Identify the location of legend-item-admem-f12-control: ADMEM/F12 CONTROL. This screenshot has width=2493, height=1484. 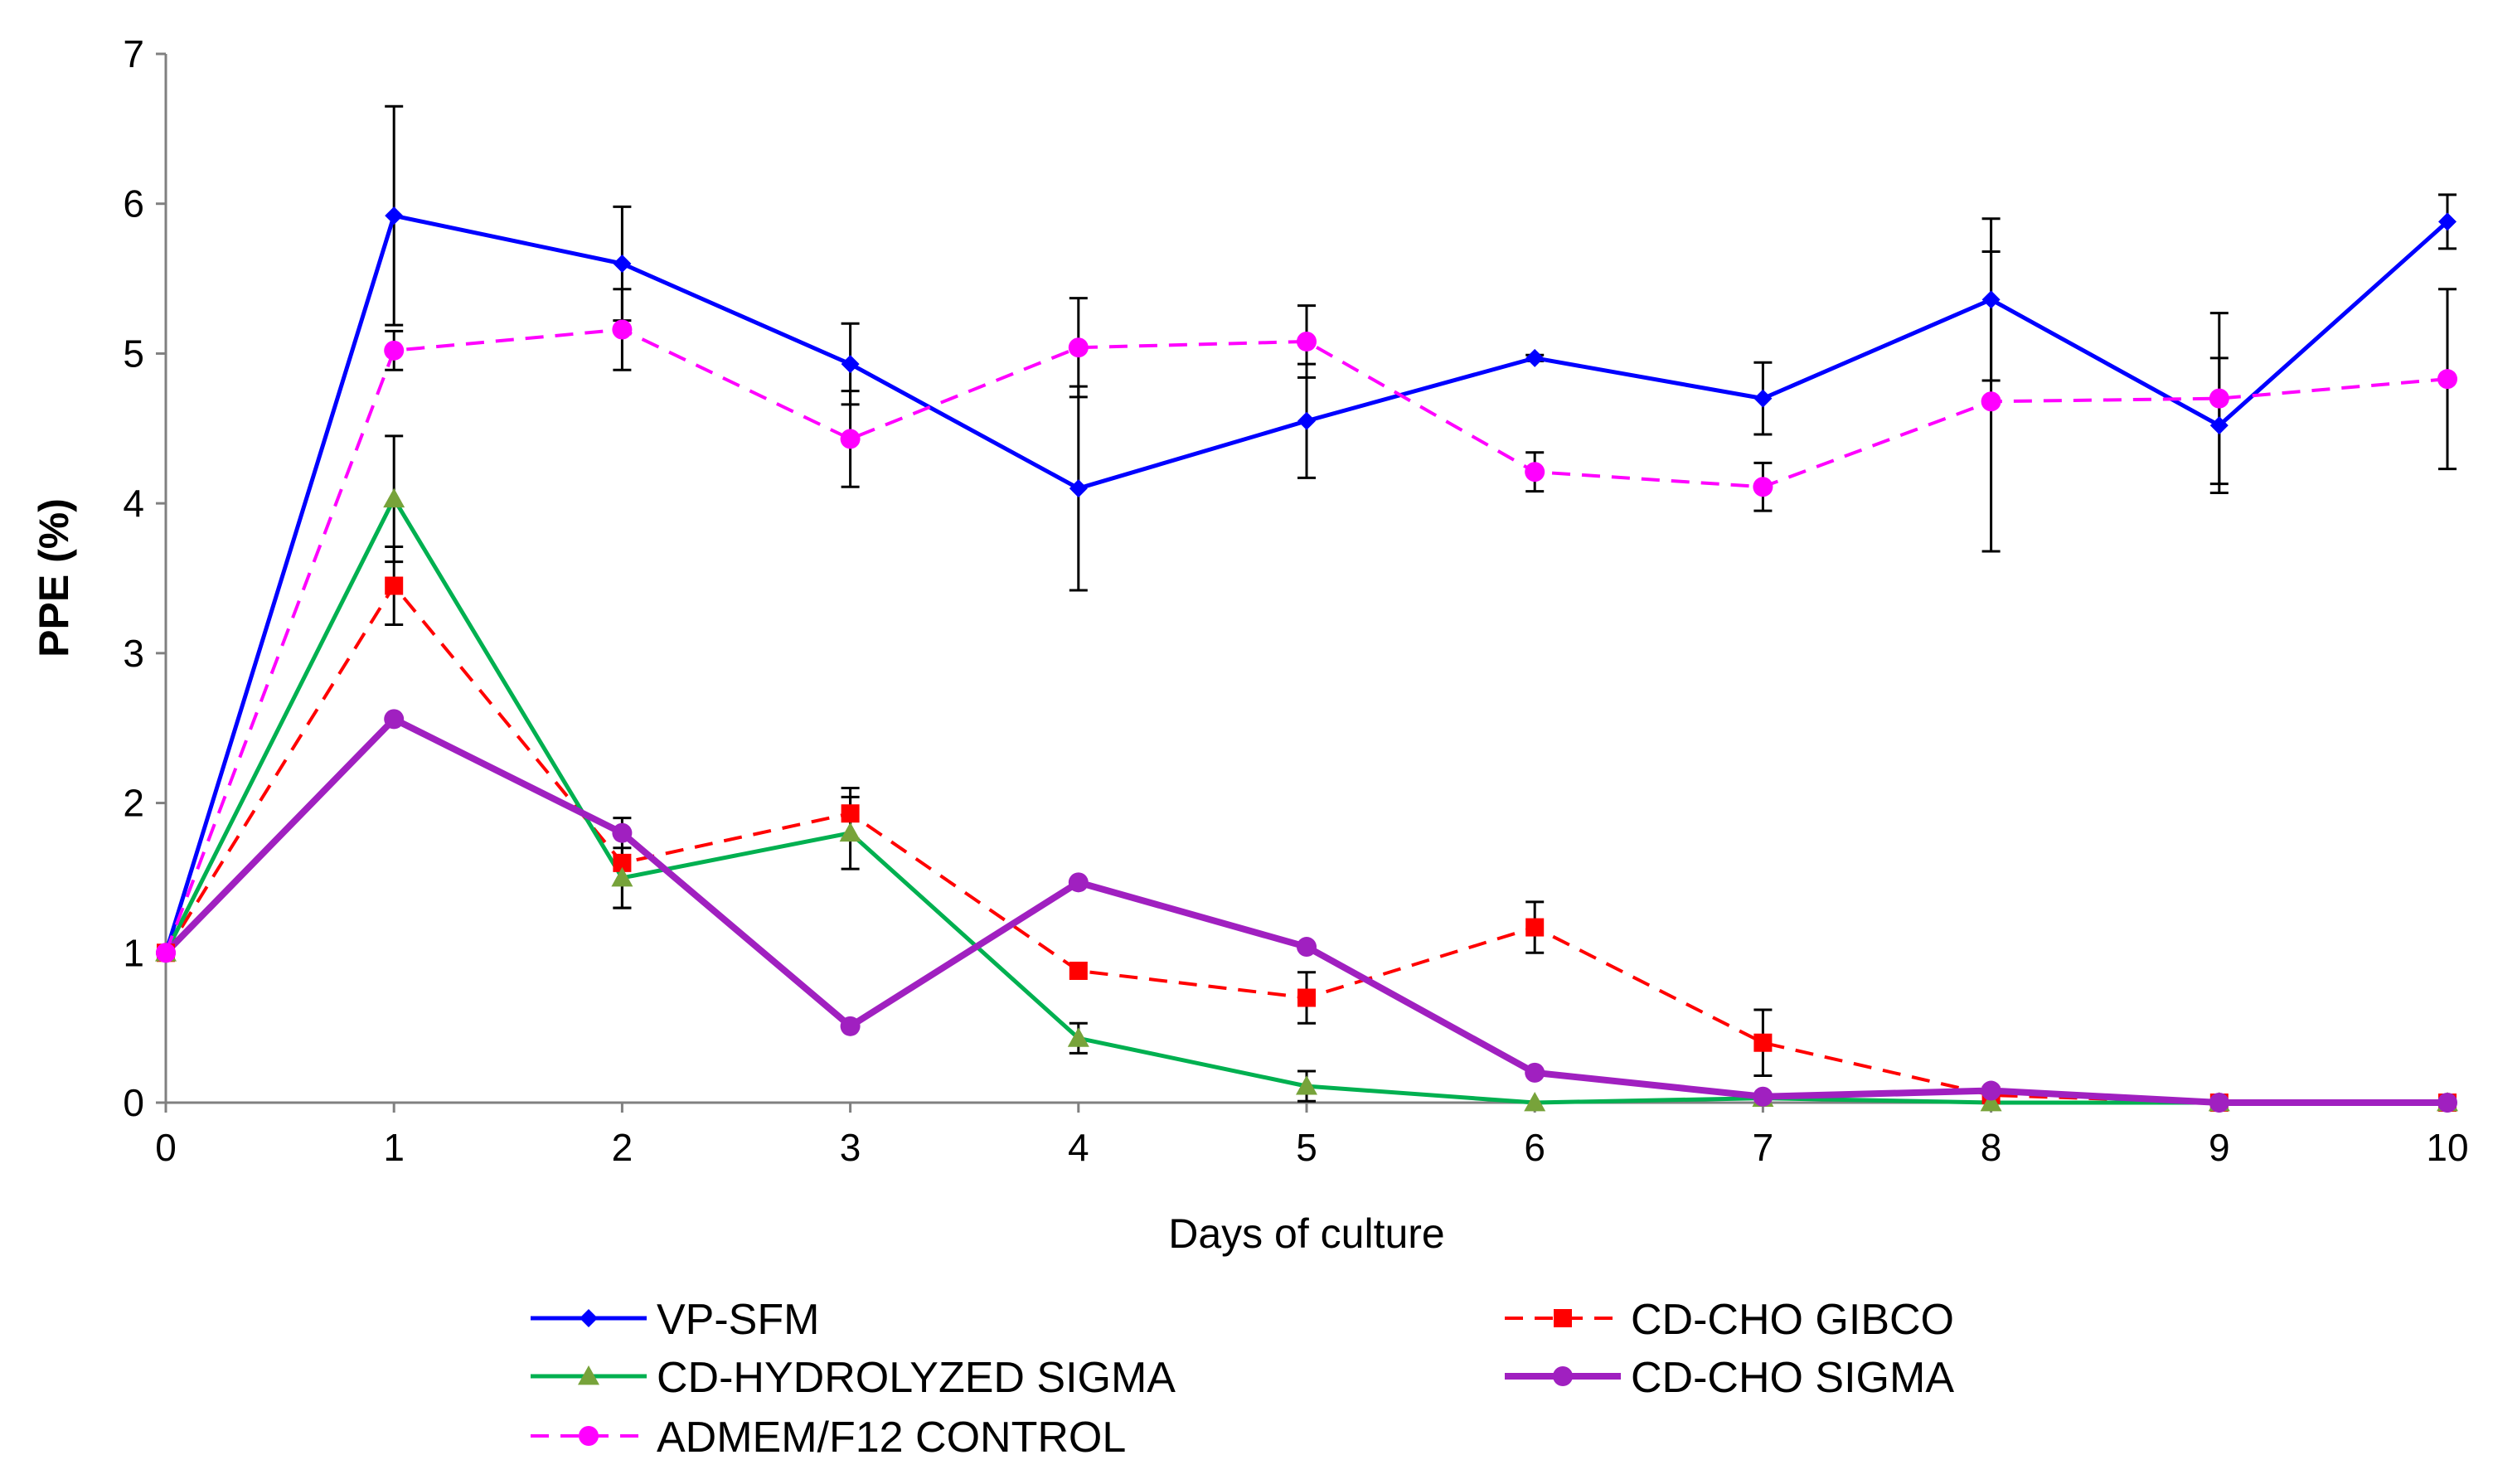
(828, 1438).